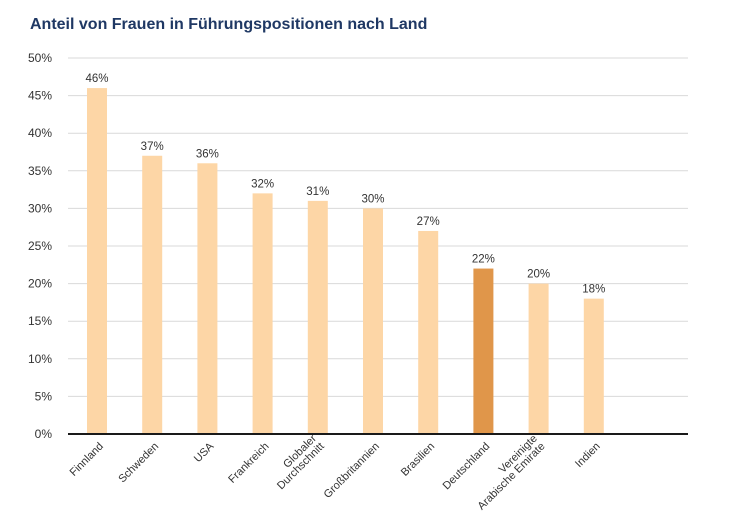  I want to click on y-tick-label: 30%, so click(40, 208).